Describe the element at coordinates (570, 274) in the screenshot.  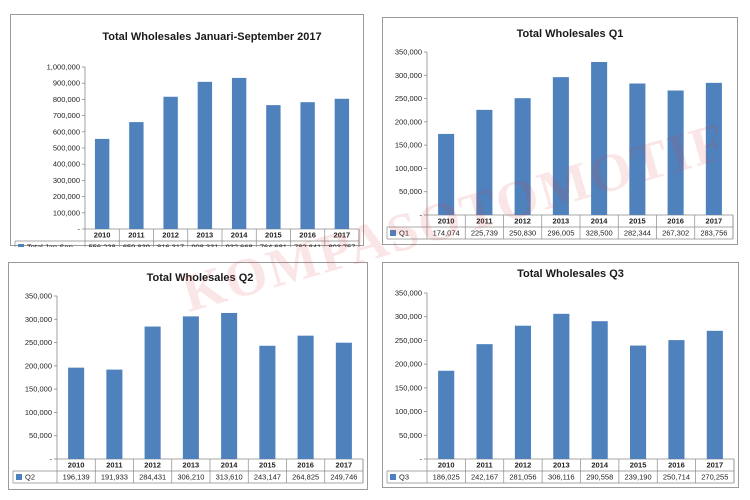
I see `chart-title: Total Wholesales Q3` at that location.